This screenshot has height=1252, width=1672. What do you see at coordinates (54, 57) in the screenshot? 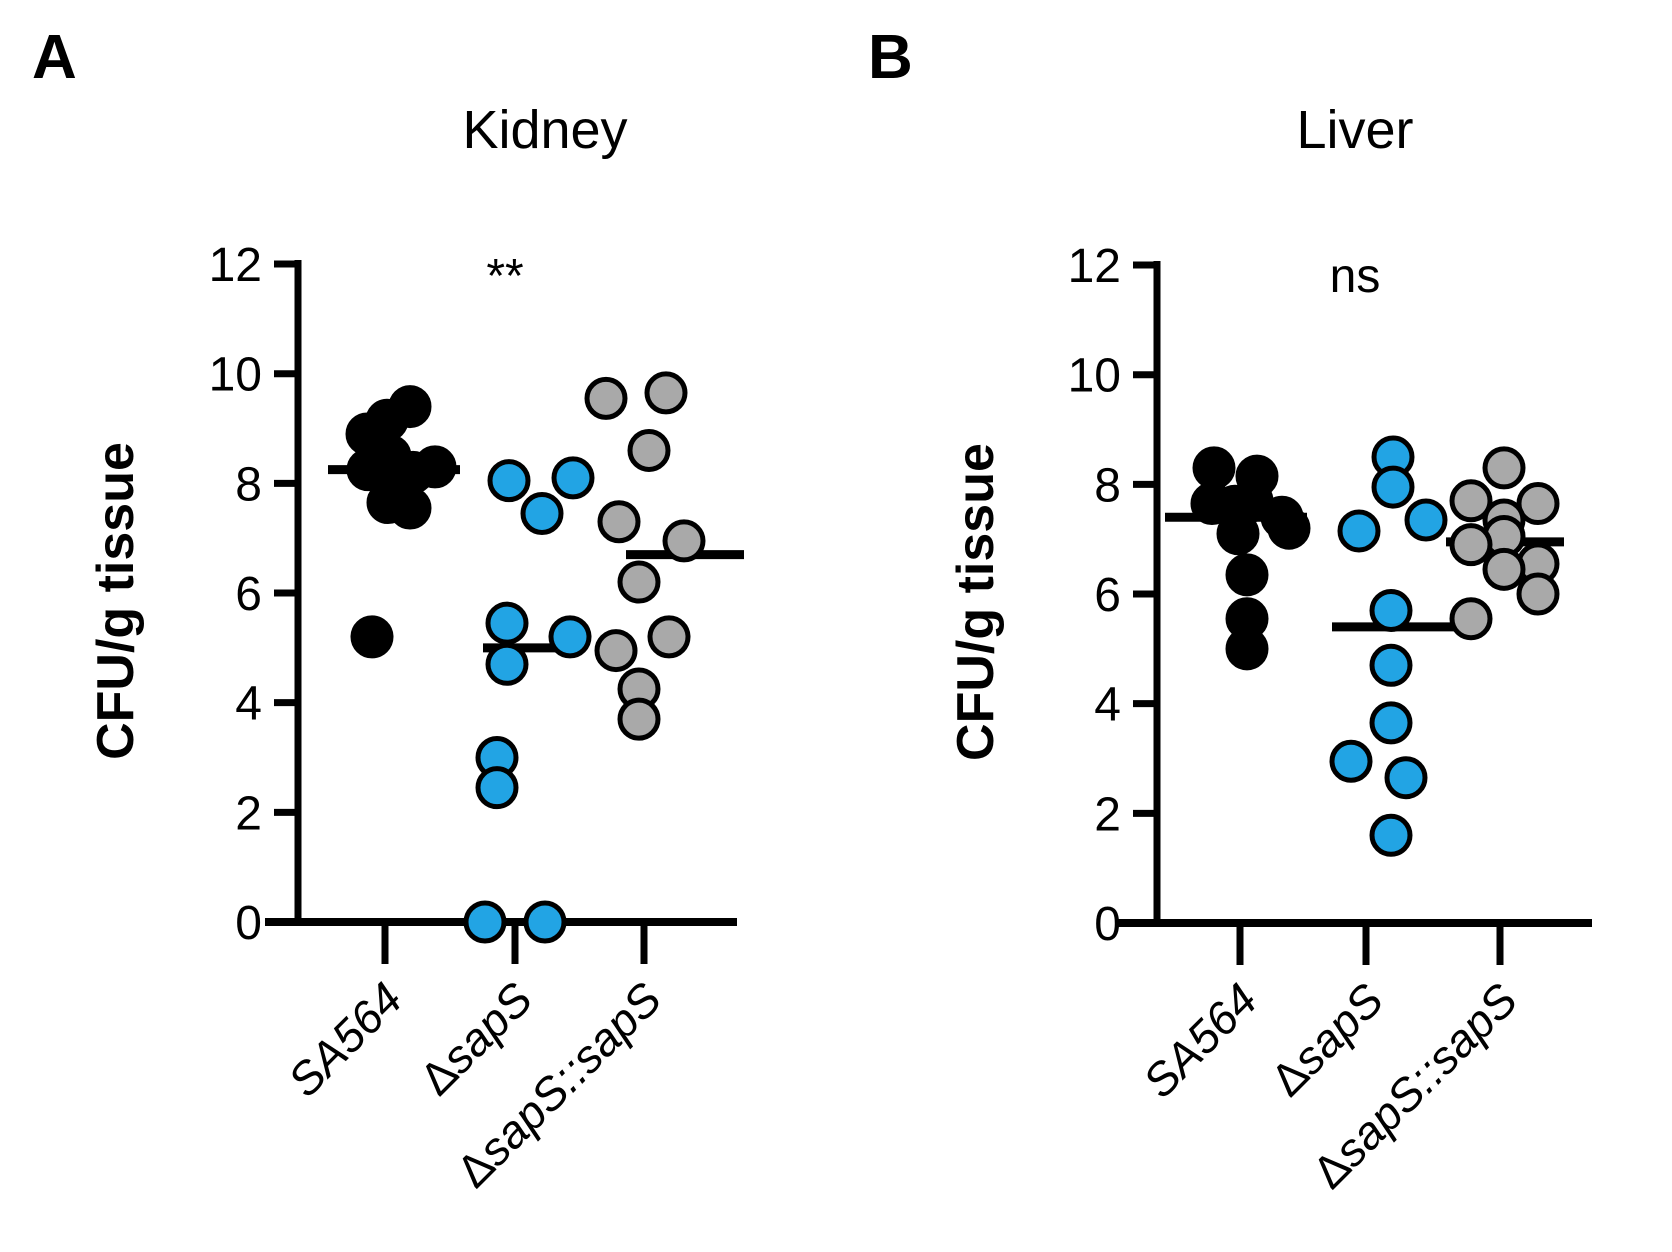
I see `panel-letter: A` at bounding box center [54, 57].